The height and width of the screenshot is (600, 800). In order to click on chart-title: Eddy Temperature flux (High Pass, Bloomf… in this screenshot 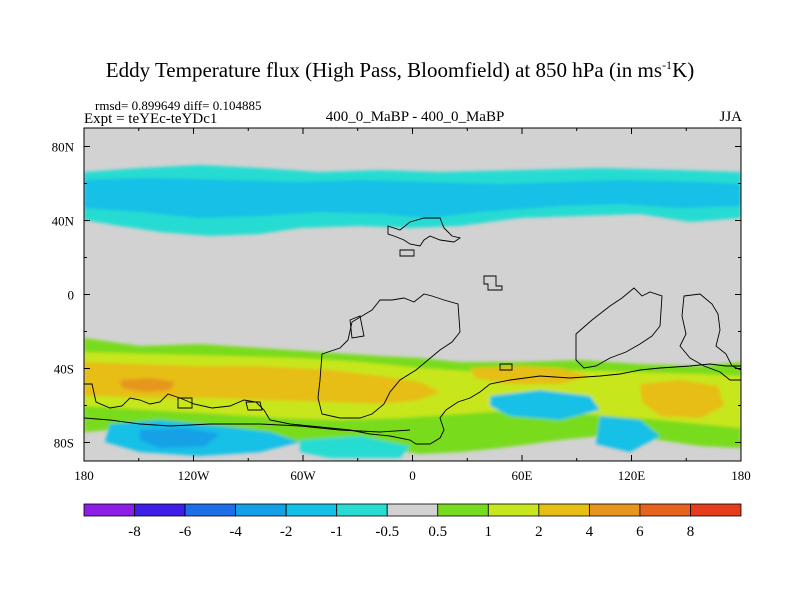, I will do `click(400, 70)`.